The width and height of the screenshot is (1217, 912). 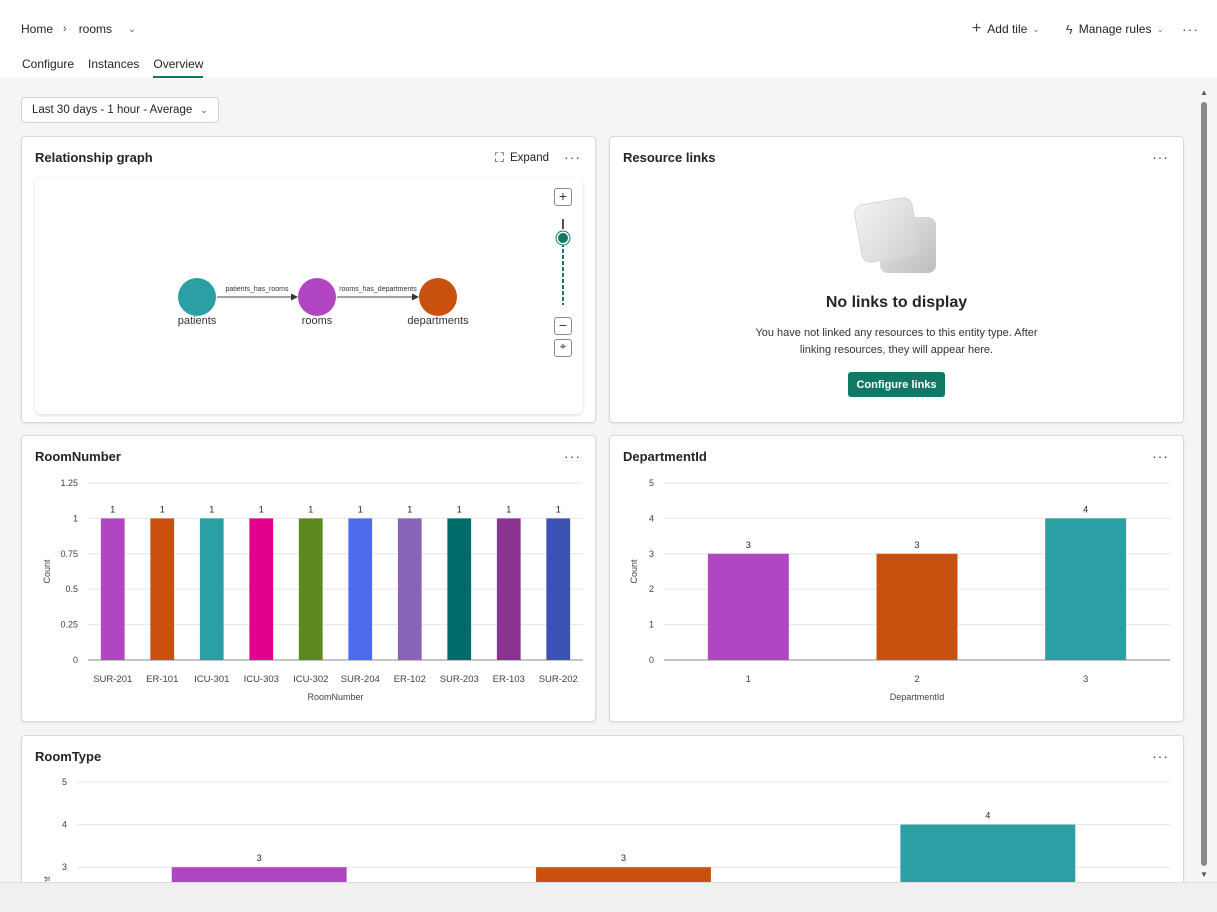 What do you see at coordinates (78, 456) in the screenshot?
I see `card-title: RoomNumber` at bounding box center [78, 456].